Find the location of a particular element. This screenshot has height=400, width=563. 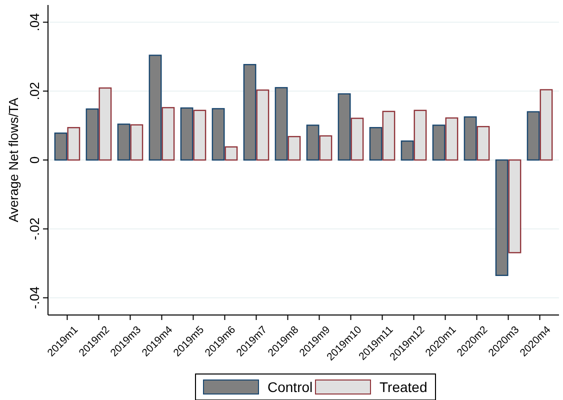

legend-label: Control is located at coordinates (290, 387).